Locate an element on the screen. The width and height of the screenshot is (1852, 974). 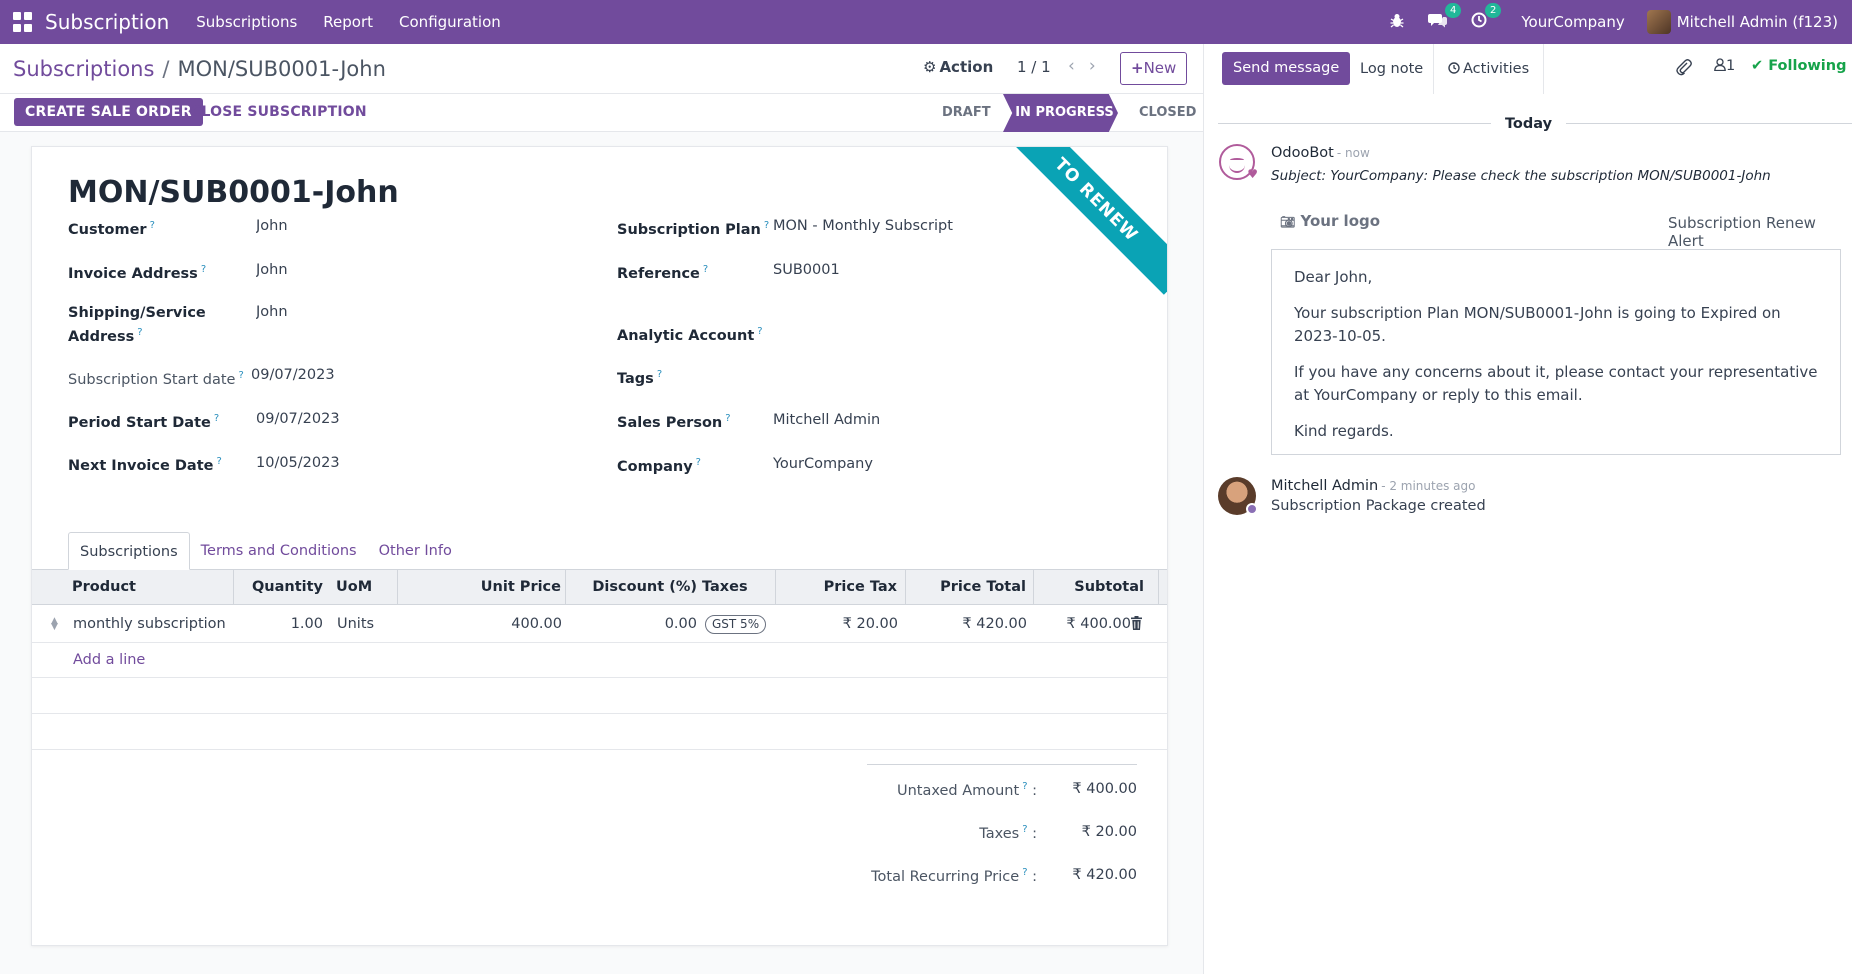
invoice-address-field: John is located at coordinates (272, 270).